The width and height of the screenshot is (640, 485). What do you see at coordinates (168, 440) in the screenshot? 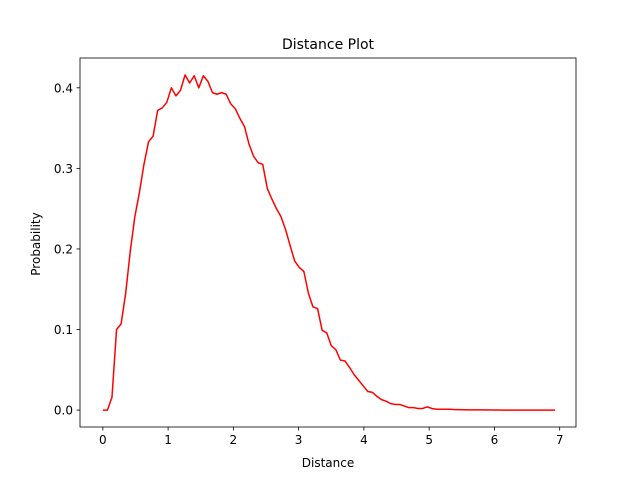
I see `x-tick-label: 1` at bounding box center [168, 440].